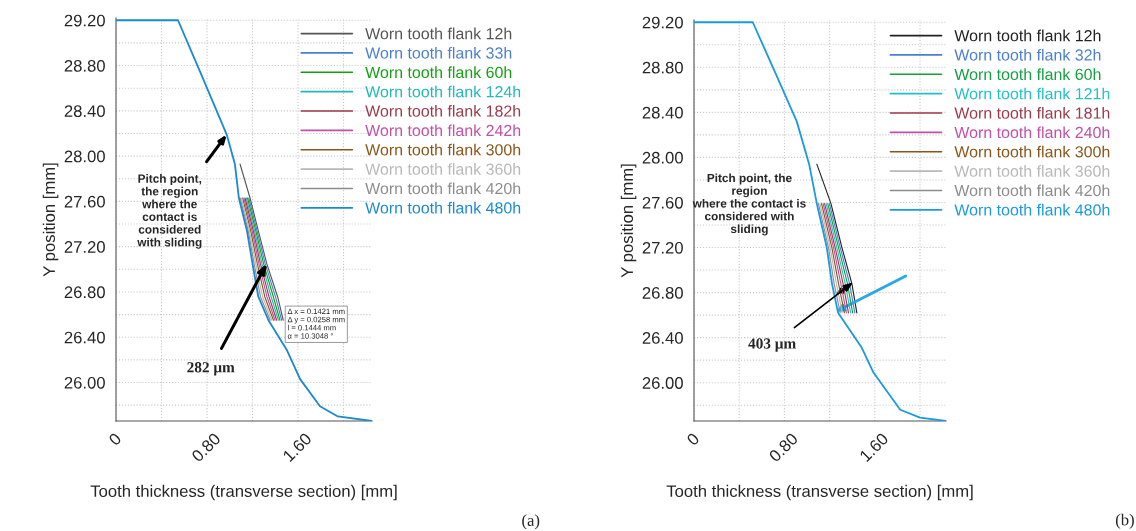 This screenshot has width=1136, height=531. I want to click on text: (b), so click(1124, 521).